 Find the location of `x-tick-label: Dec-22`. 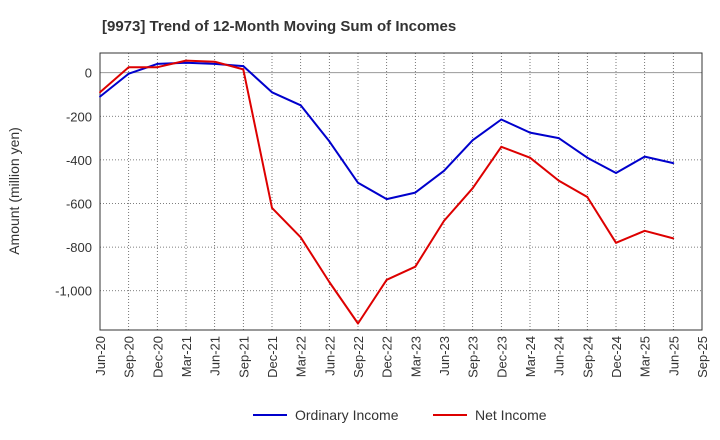

x-tick-label: Dec-22 is located at coordinates (387, 357).